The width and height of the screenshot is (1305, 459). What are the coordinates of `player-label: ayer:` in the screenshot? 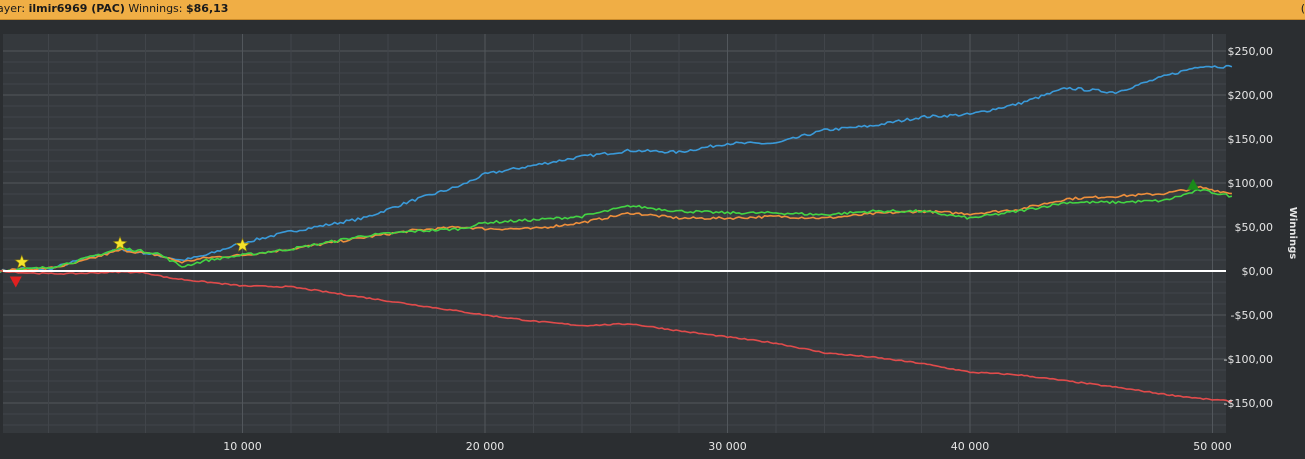 It's located at (13, 8).